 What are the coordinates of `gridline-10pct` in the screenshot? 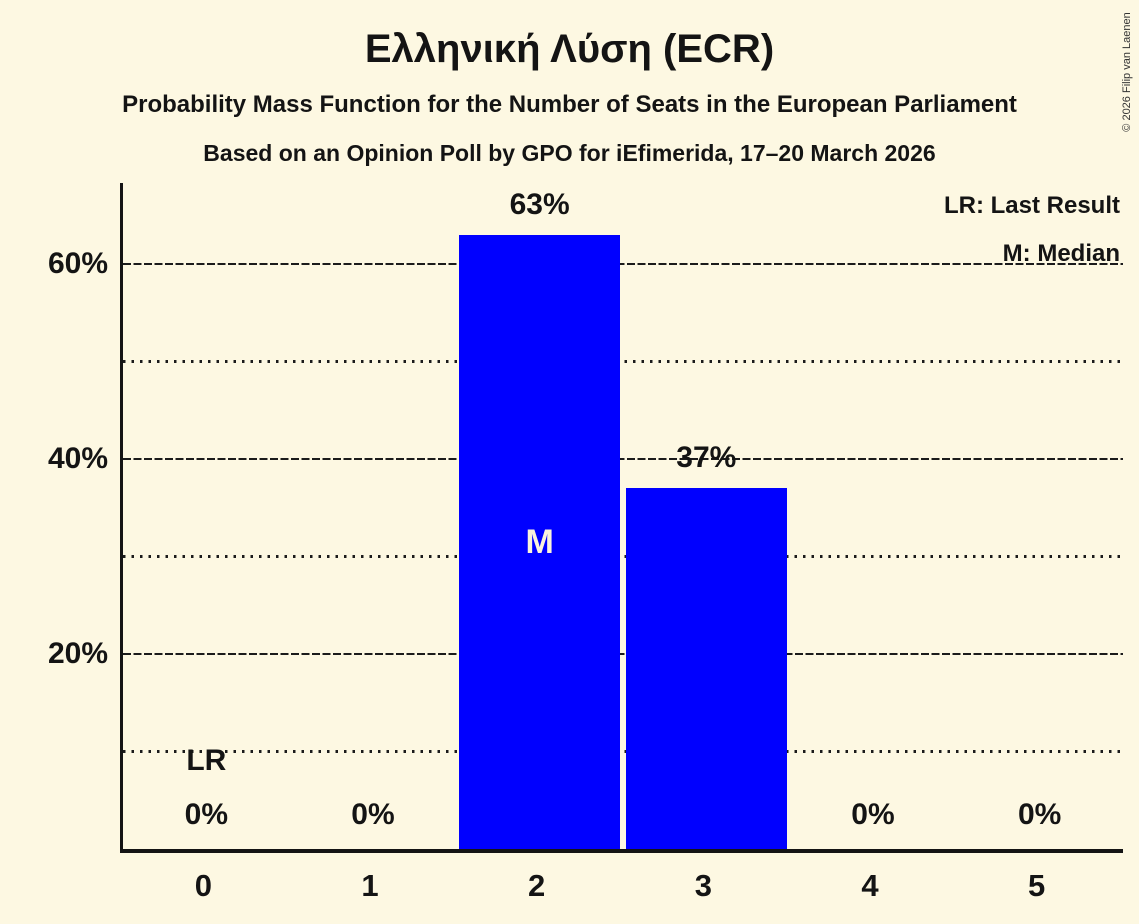 It's located at (623, 751).